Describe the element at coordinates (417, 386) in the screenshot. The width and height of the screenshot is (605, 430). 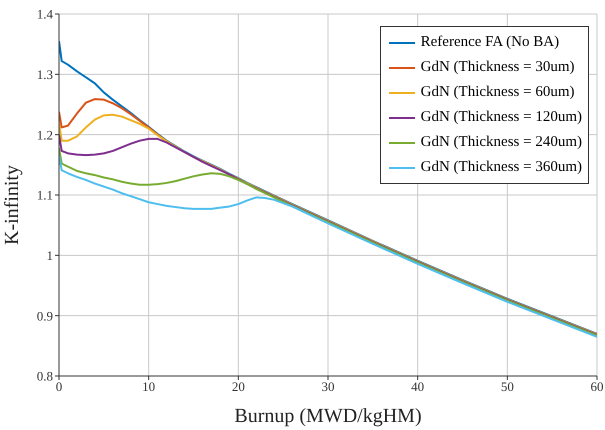
I see `x-tick-label: 40` at that location.